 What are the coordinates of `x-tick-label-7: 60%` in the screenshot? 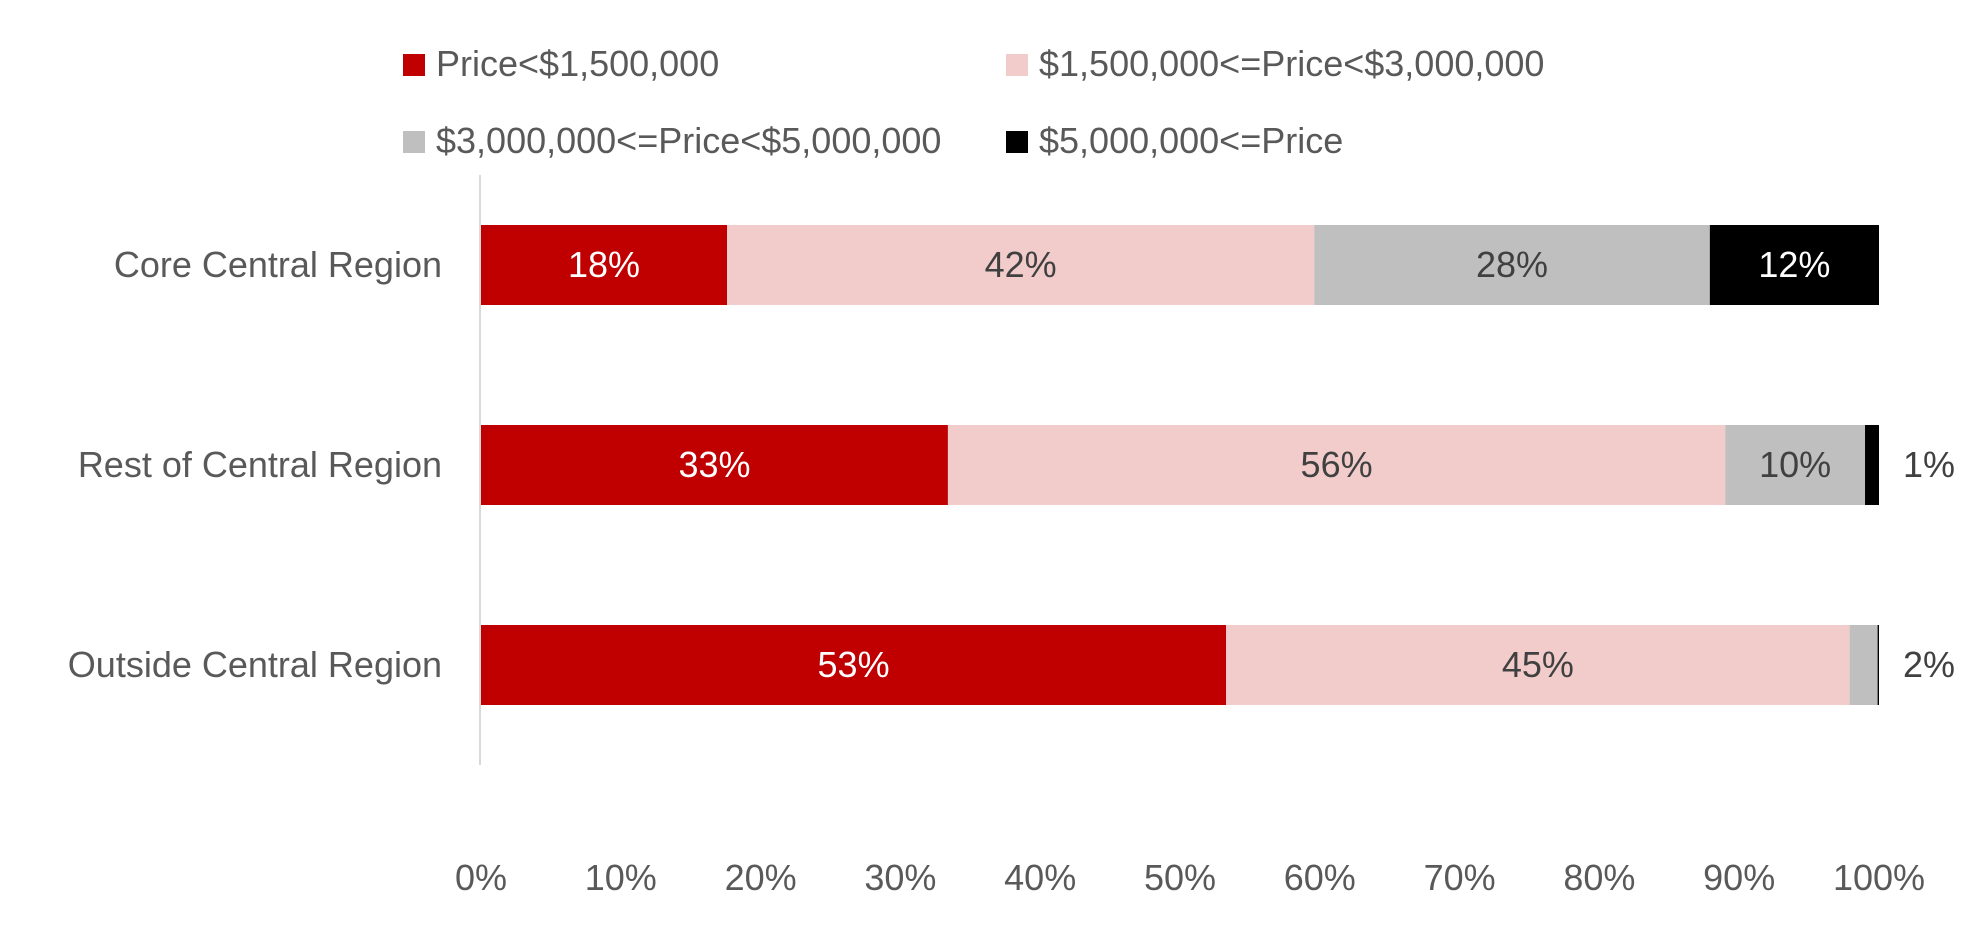 It's located at (1320, 877).